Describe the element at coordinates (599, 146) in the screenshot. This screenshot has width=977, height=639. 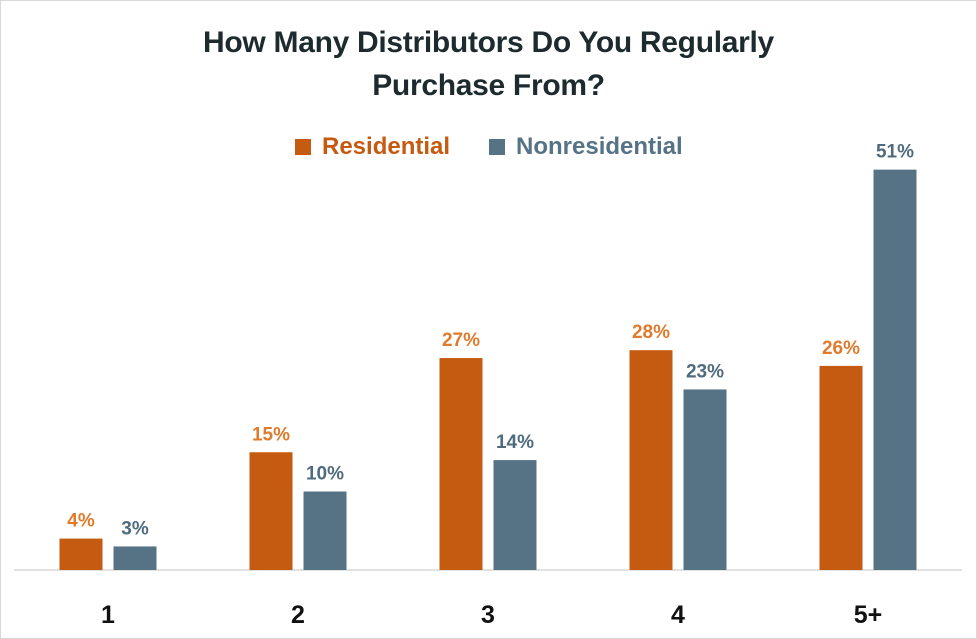
I see `legend-label-nonresidential: Nonresidential` at that location.